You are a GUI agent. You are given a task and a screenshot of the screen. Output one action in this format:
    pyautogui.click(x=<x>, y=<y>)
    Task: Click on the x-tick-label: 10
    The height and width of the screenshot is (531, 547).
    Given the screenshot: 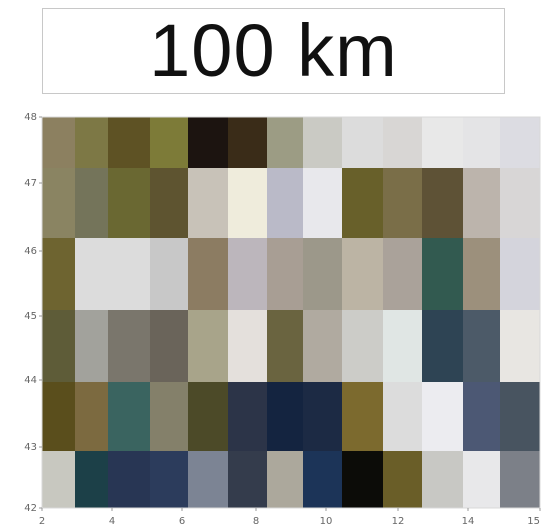 What is the action you would take?
    pyautogui.click(x=326, y=521)
    